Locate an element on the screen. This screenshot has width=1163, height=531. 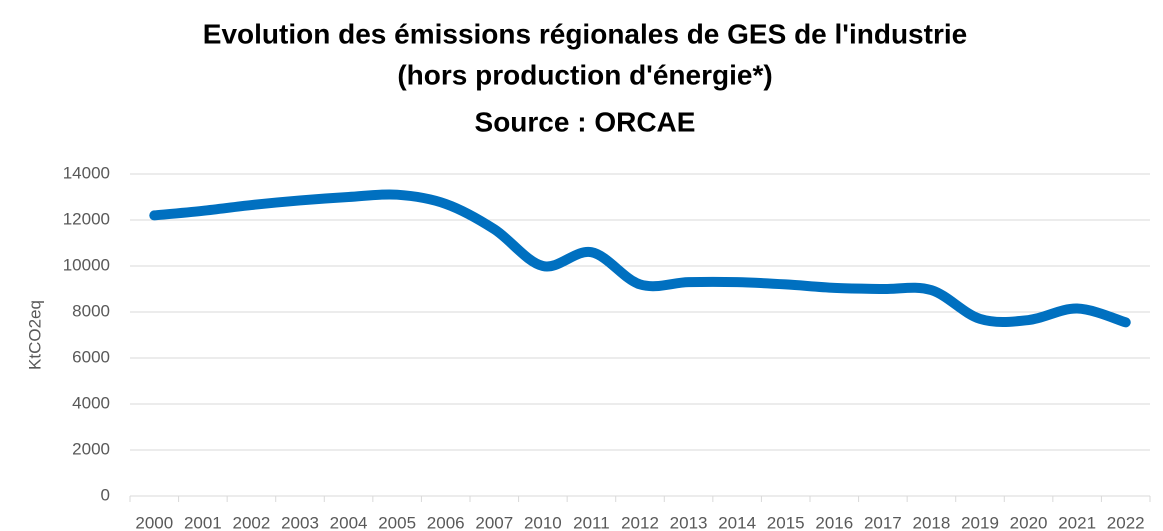
x-tick-label: 2022 is located at coordinates (1126, 522).